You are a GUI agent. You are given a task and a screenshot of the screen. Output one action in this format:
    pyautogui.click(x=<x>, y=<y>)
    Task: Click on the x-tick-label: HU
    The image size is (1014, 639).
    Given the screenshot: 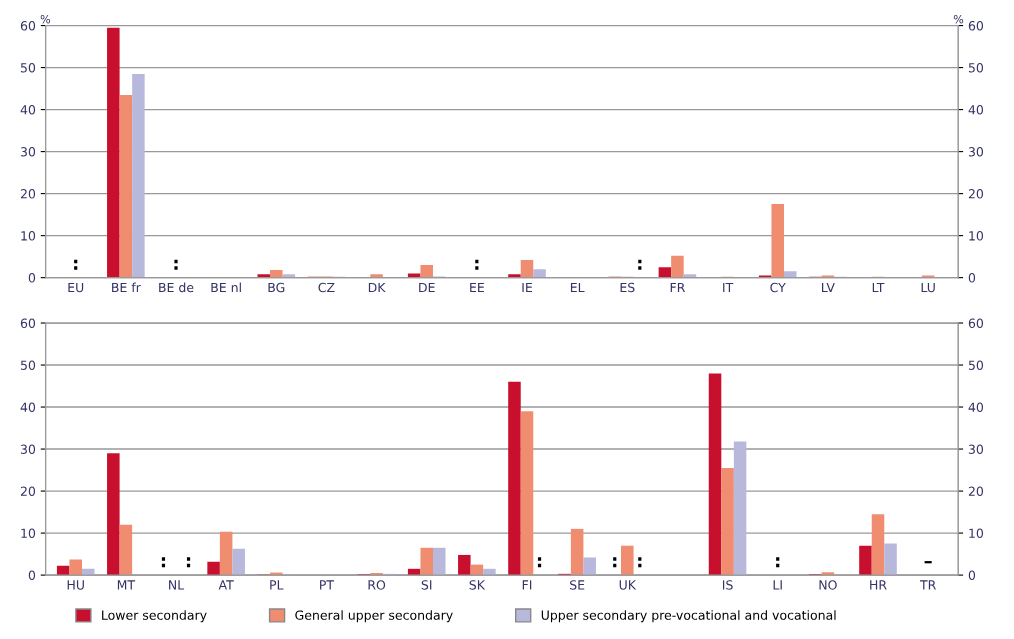 What is the action you would take?
    pyautogui.click(x=75, y=585)
    